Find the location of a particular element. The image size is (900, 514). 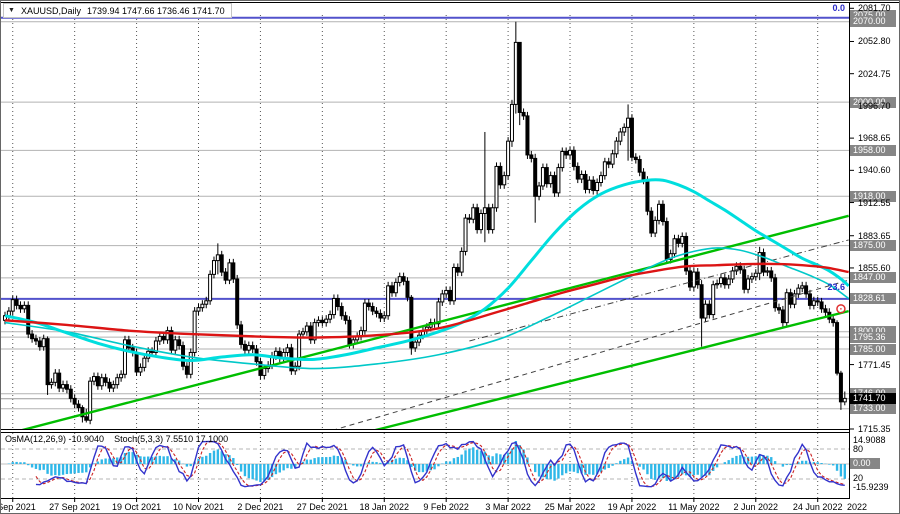

price-level-badge: 2075.00 is located at coordinates (873, 16).